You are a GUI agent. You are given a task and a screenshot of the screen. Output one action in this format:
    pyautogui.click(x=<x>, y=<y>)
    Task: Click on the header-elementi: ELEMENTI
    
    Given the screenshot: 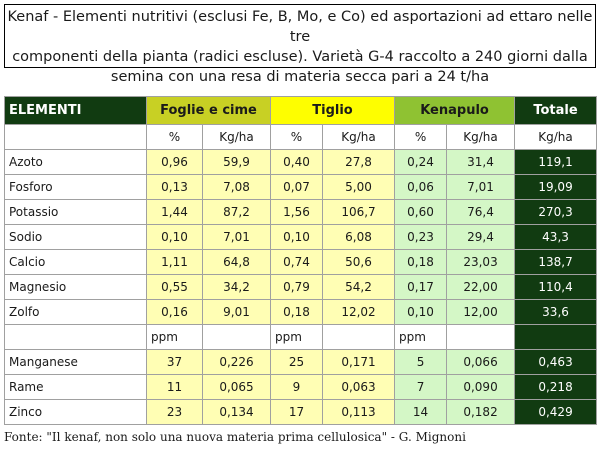 What is the action you would take?
    pyautogui.click(x=75, y=110)
    